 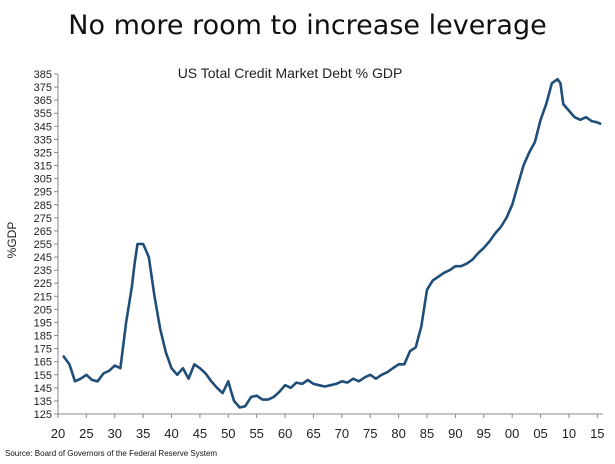 I want to click on x-tick-label: 70, so click(x=342, y=433).